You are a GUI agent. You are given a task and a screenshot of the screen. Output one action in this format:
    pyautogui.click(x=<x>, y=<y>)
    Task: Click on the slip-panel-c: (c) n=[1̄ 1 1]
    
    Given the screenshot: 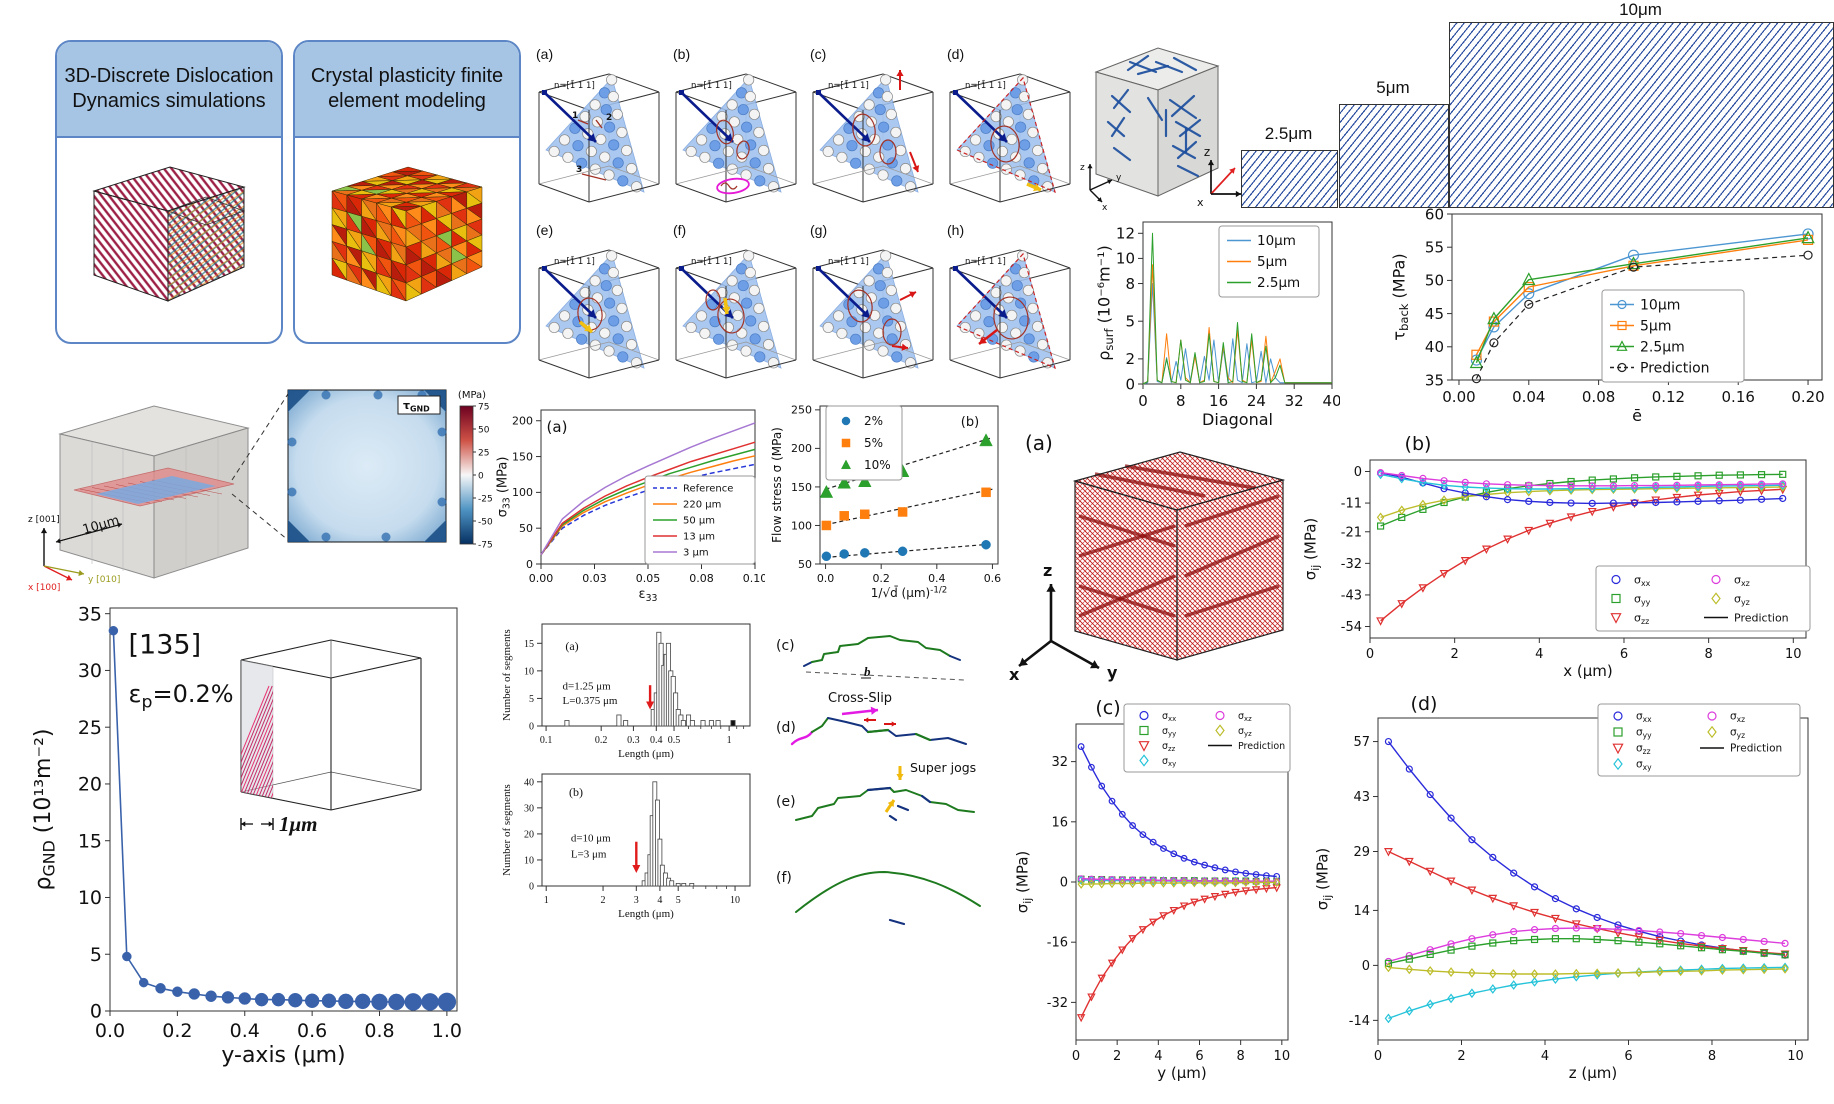 What is the action you would take?
    pyautogui.click(x=874, y=132)
    